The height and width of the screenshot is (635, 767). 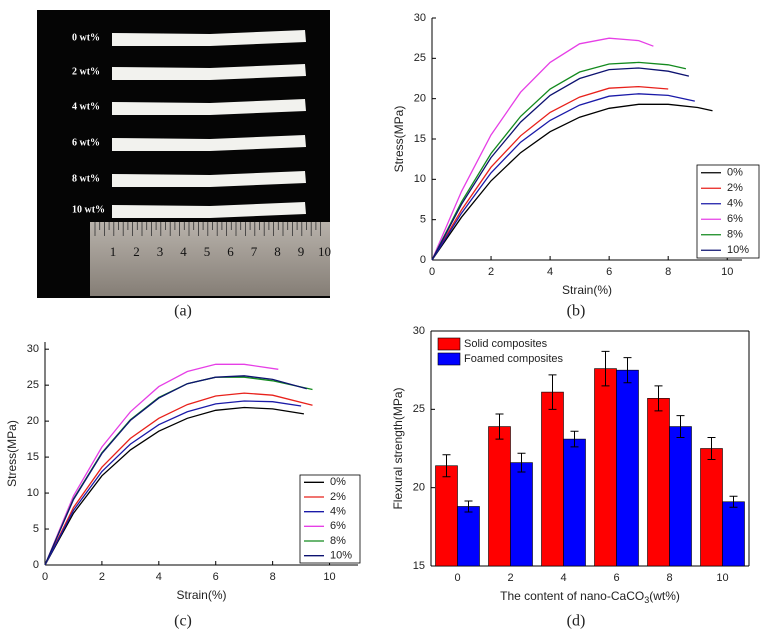 What do you see at coordinates (423, 260) in the screenshot?
I see `y-tick-label: 0` at bounding box center [423, 260].